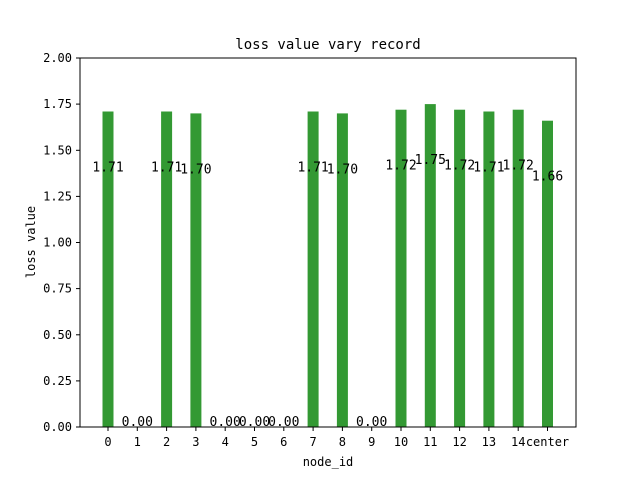 Image resolution: width=640 pixels, height=480 pixels. What do you see at coordinates (57, 427) in the screenshot?
I see `y-tick-label-0.00: 0.00` at bounding box center [57, 427].